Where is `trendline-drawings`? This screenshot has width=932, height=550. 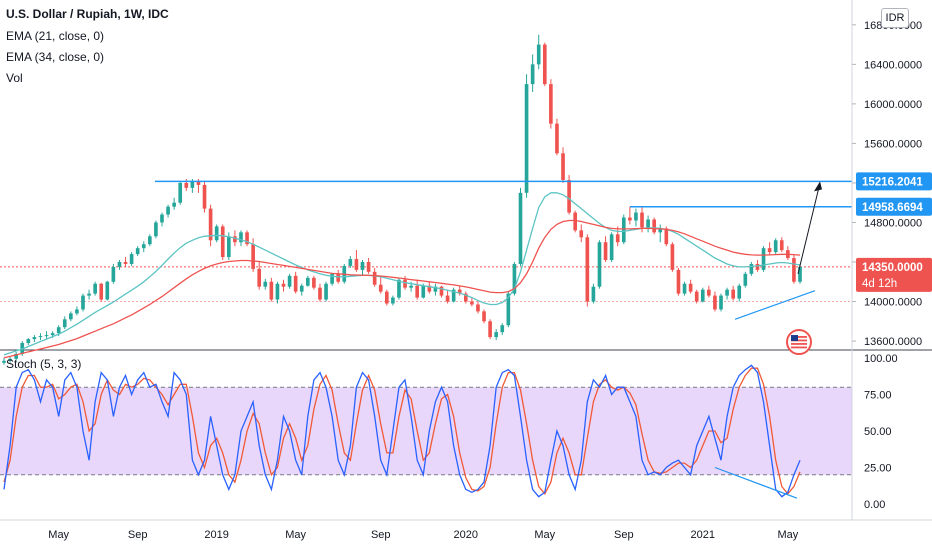 trendline-drawings is located at coordinates (768, 340).